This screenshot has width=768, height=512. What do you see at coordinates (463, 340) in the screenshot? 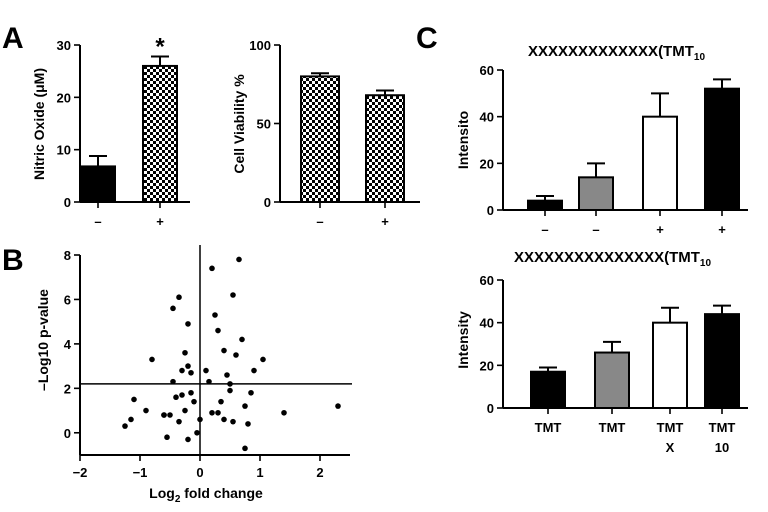
I see `c2-ylabel: Intensity` at bounding box center [463, 340].